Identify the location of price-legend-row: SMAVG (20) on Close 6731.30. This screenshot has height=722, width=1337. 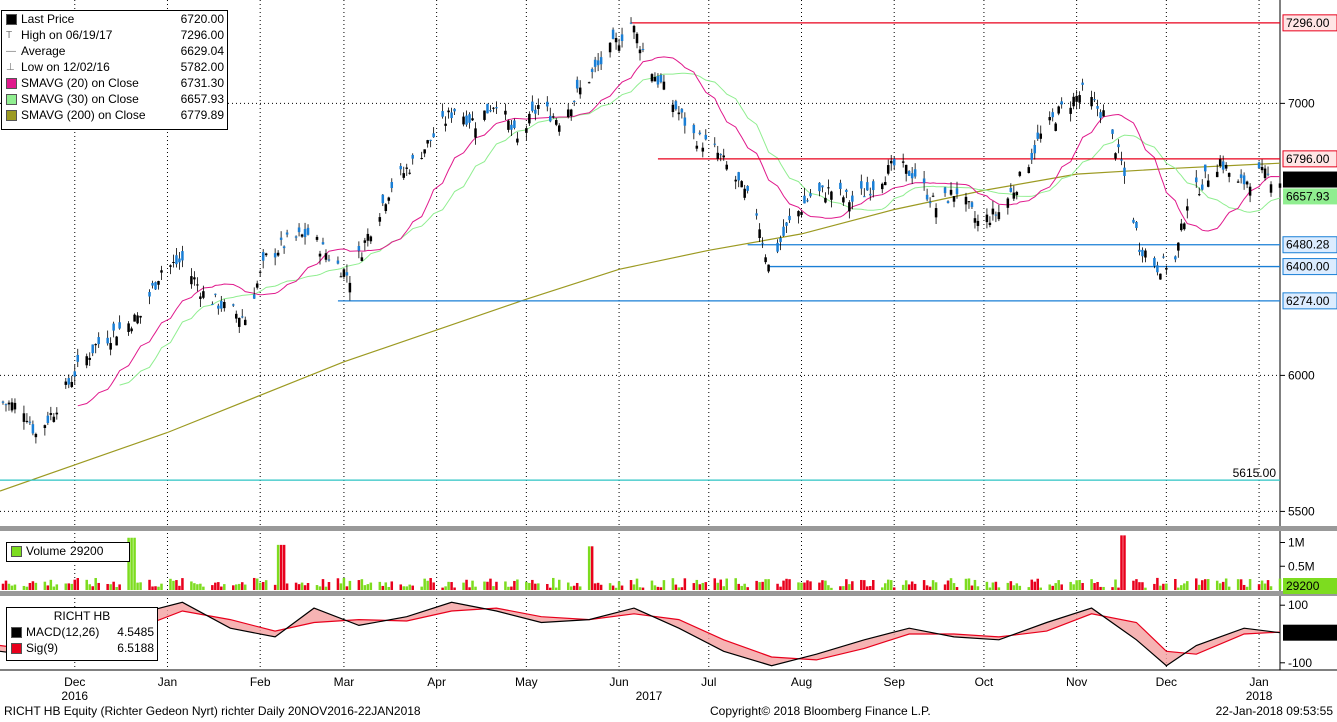
(114, 83).